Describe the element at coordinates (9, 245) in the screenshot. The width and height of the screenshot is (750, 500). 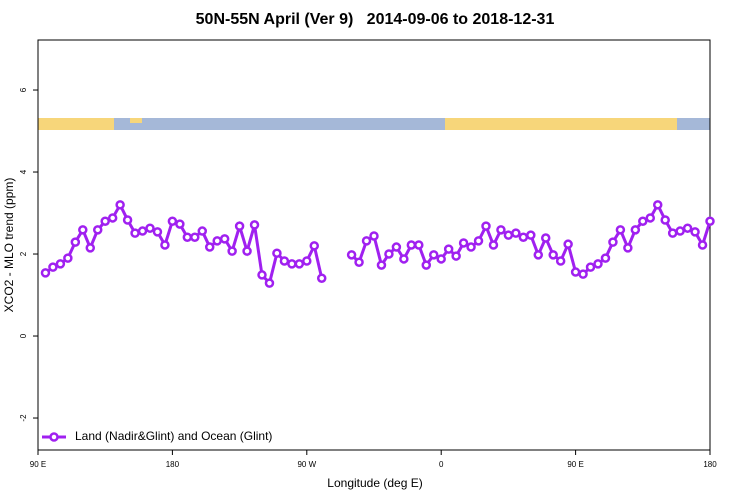
I see `y-axis-label: XCO2 - MLO trend (ppm)` at that location.